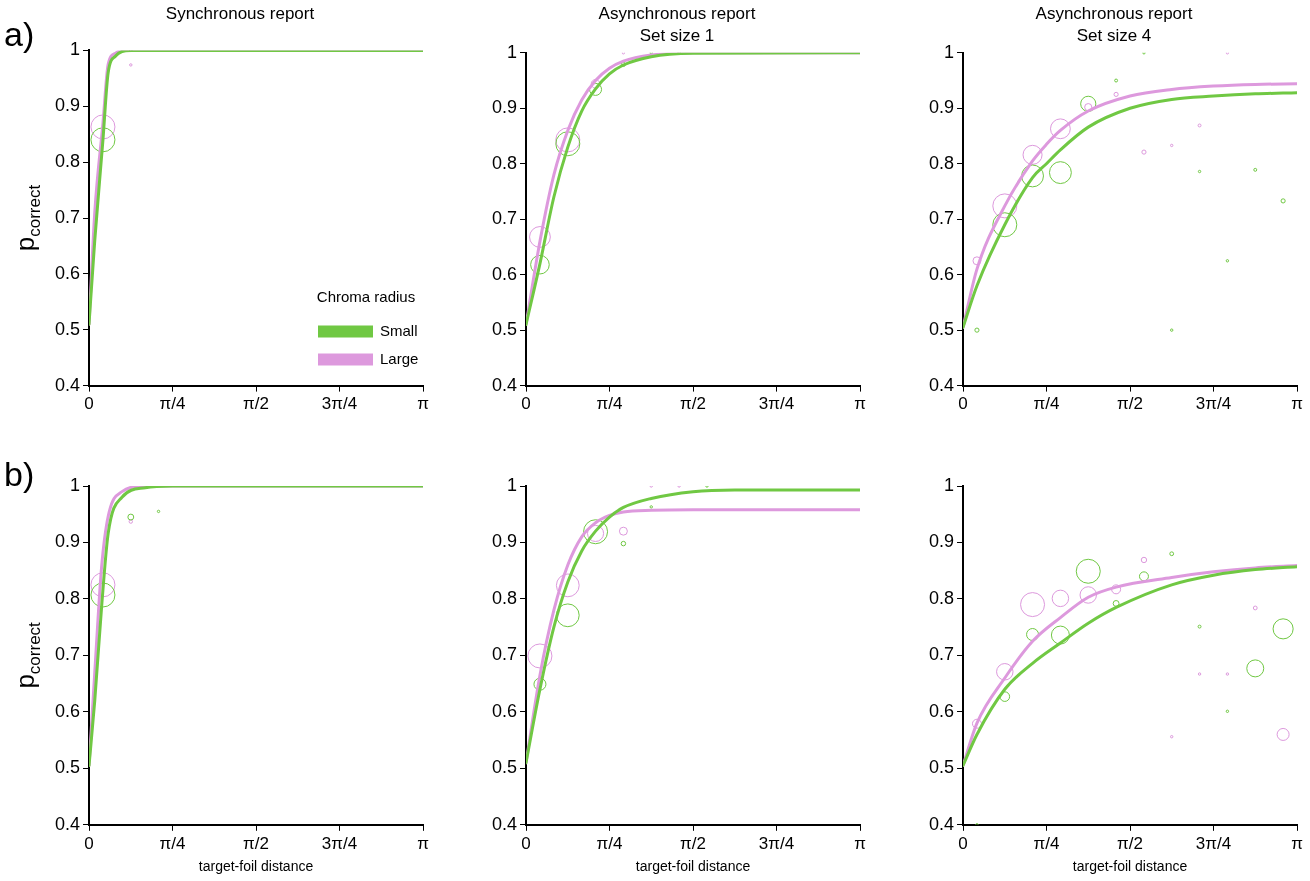 Image resolution: width=1310 pixels, height=881 pixels. What do you see at coordinates (399, 358) in the screenshot?
I see `legend-label: Large` at bounding box center [399, 358].